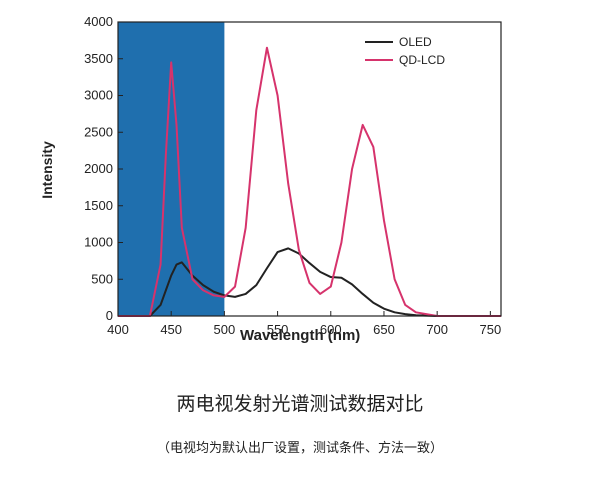  Describe the element at coordinates (300, 448) in the screenshot. I see `note: （电视均为默认出厂设置，测试条件、方法一致）` at that location.